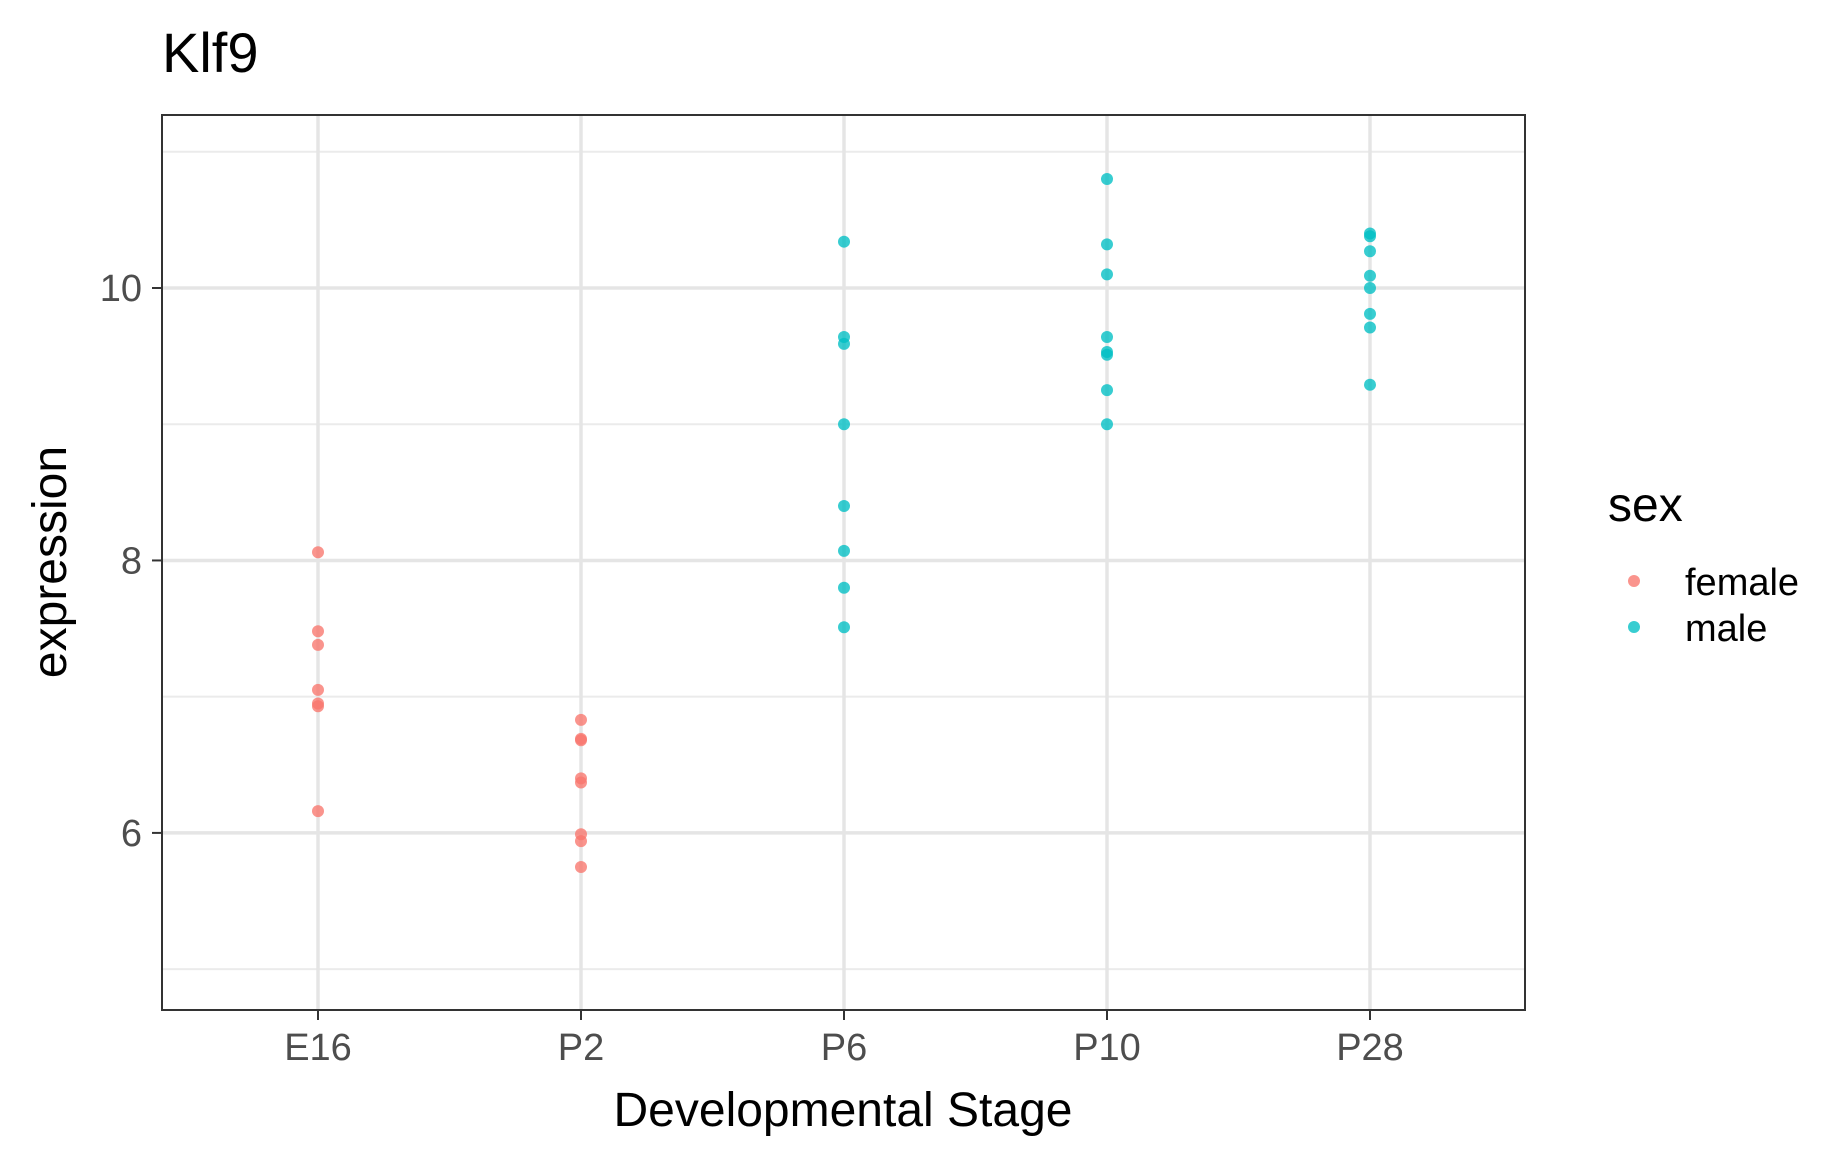 This screenshot has width=1843, height=1152. I want to click on x-tick-label: P10, so click(1107, 1048).